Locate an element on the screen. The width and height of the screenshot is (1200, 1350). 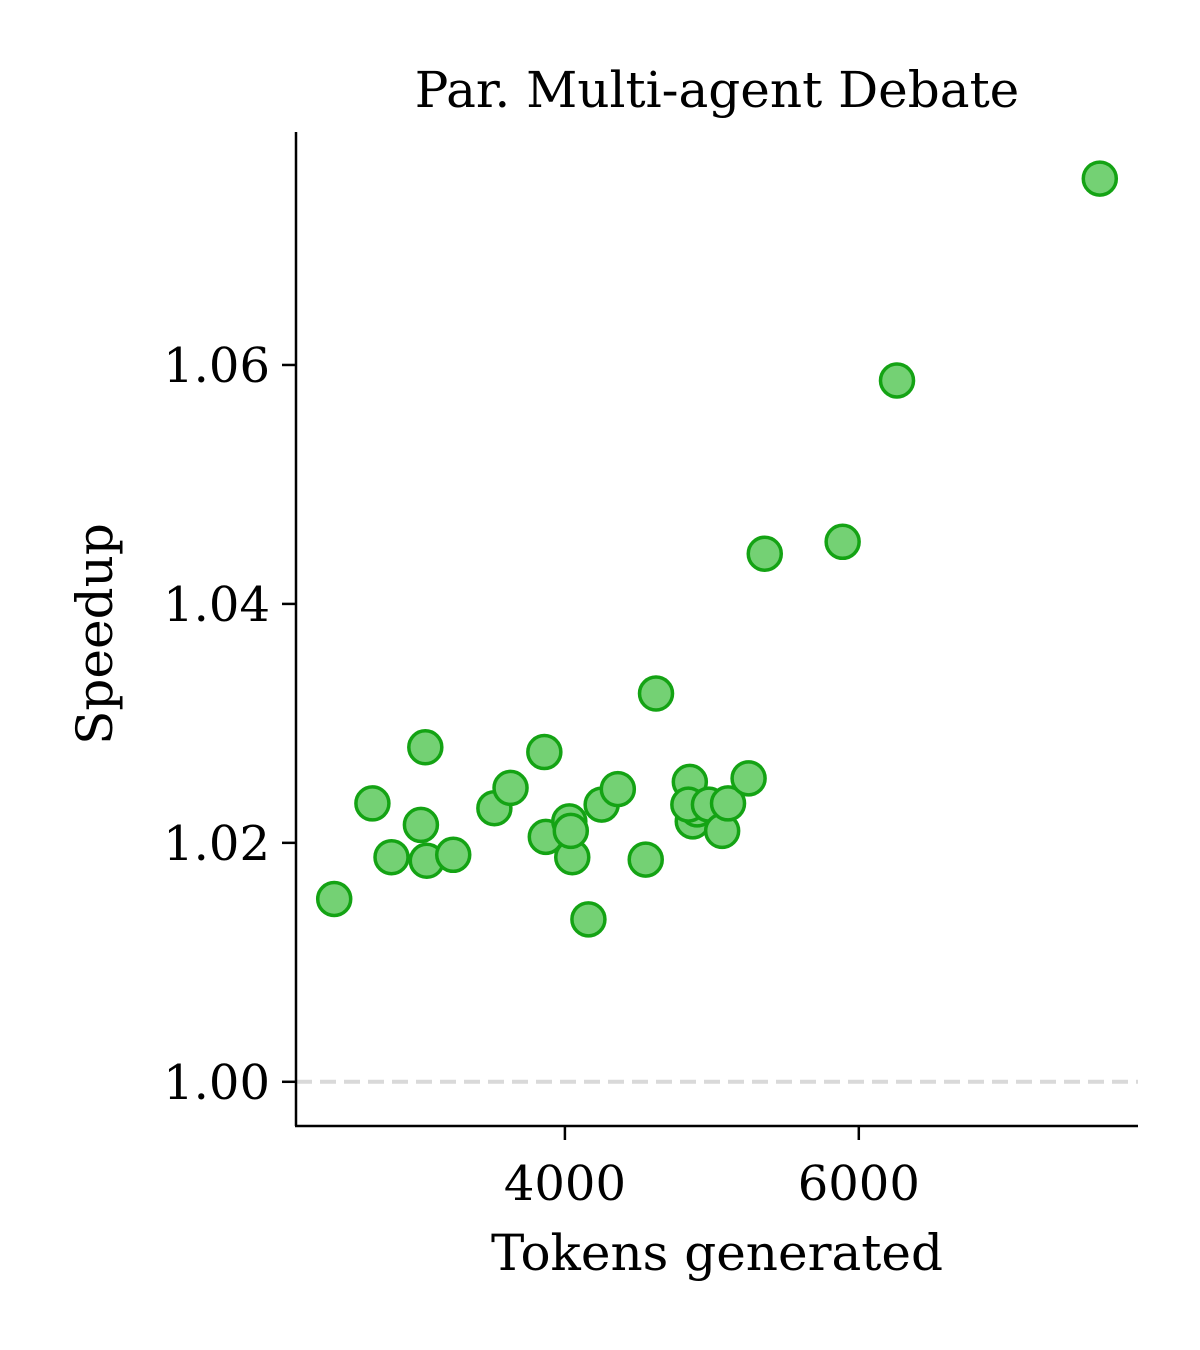
x-axis-label: Tokens generated is located at coordinates (717, 1253).